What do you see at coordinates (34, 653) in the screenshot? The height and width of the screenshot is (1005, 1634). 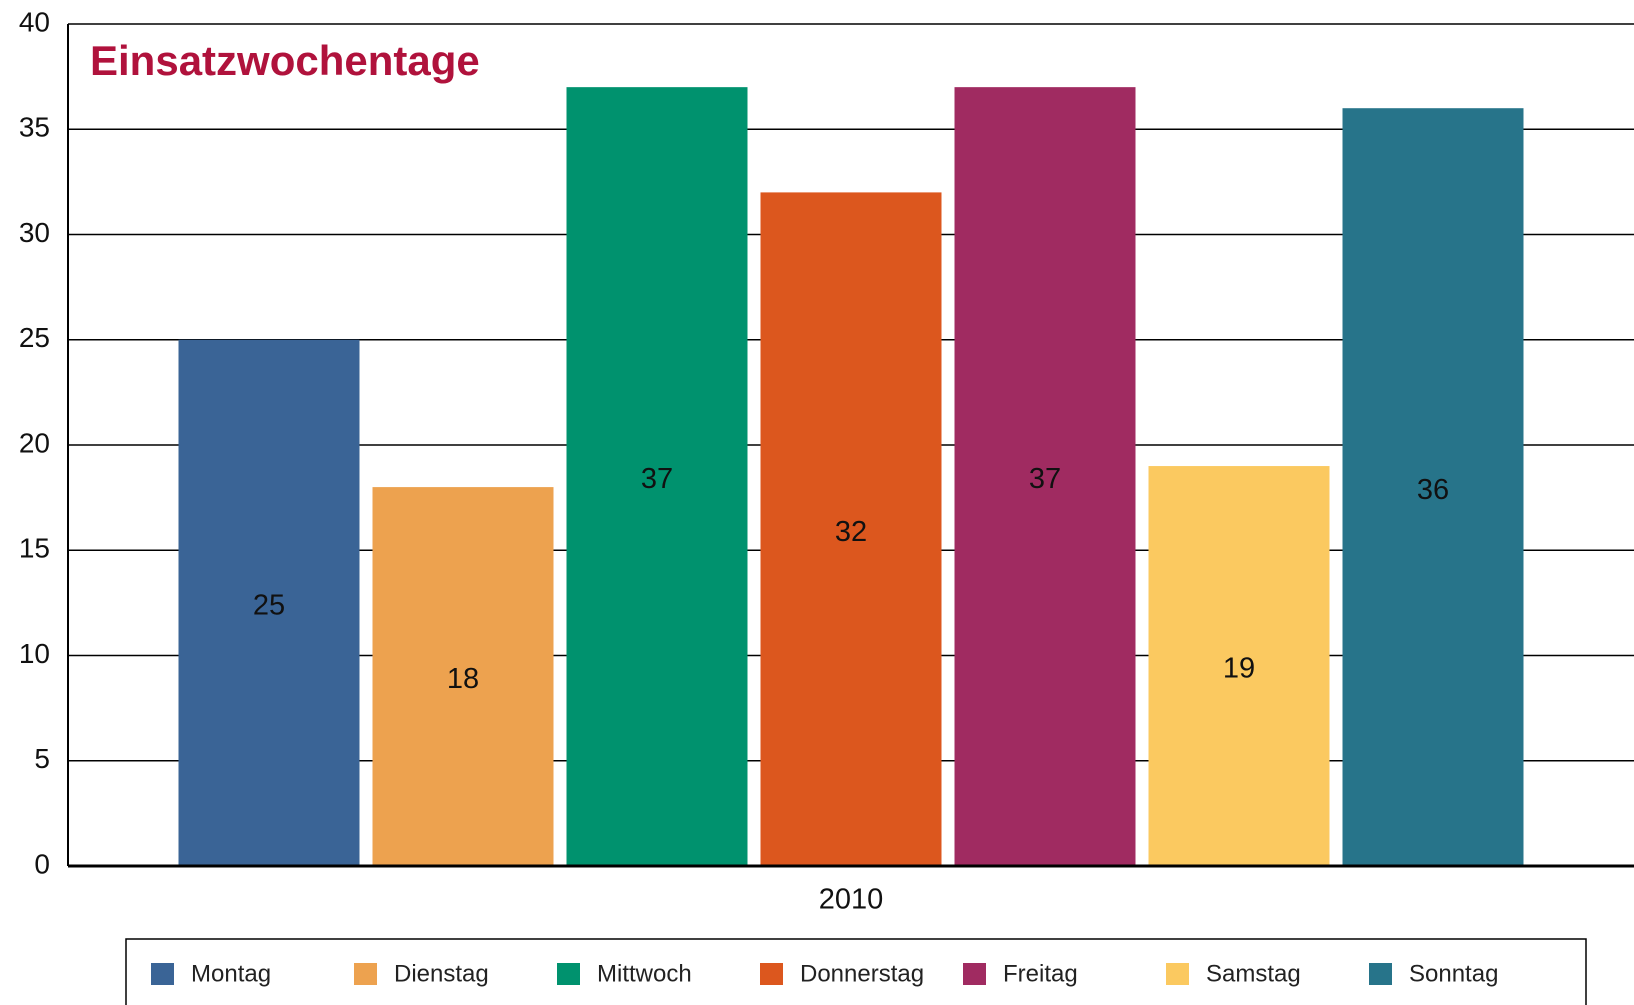 I see `y-tick-label: 10` at bounding box center [34, 653].